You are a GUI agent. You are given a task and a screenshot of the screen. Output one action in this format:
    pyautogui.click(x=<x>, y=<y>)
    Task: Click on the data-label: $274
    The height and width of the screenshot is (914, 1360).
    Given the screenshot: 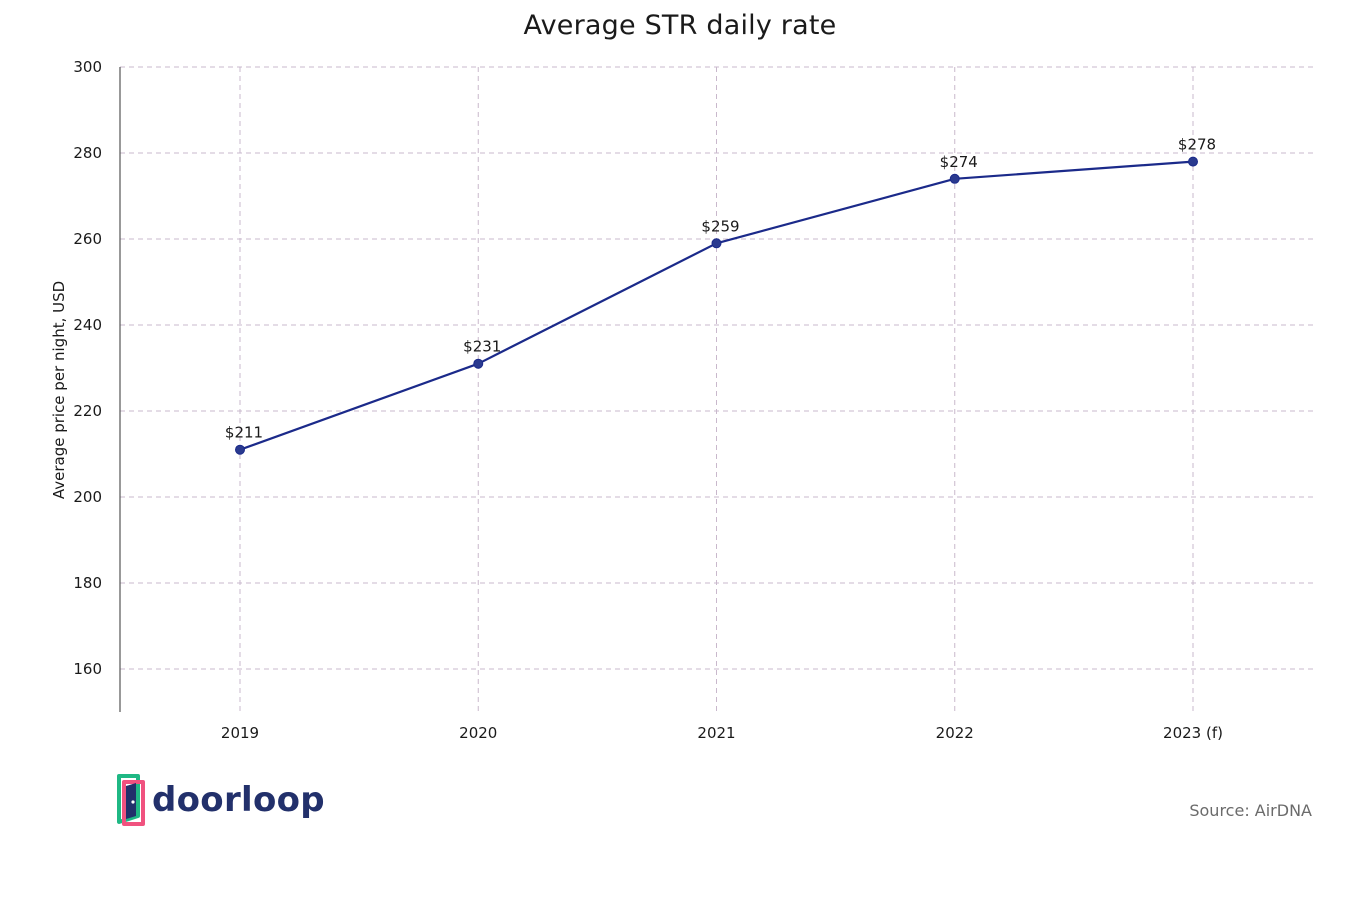 What is the action you would take?
    pyautogui.click(x=959, y=162)
    